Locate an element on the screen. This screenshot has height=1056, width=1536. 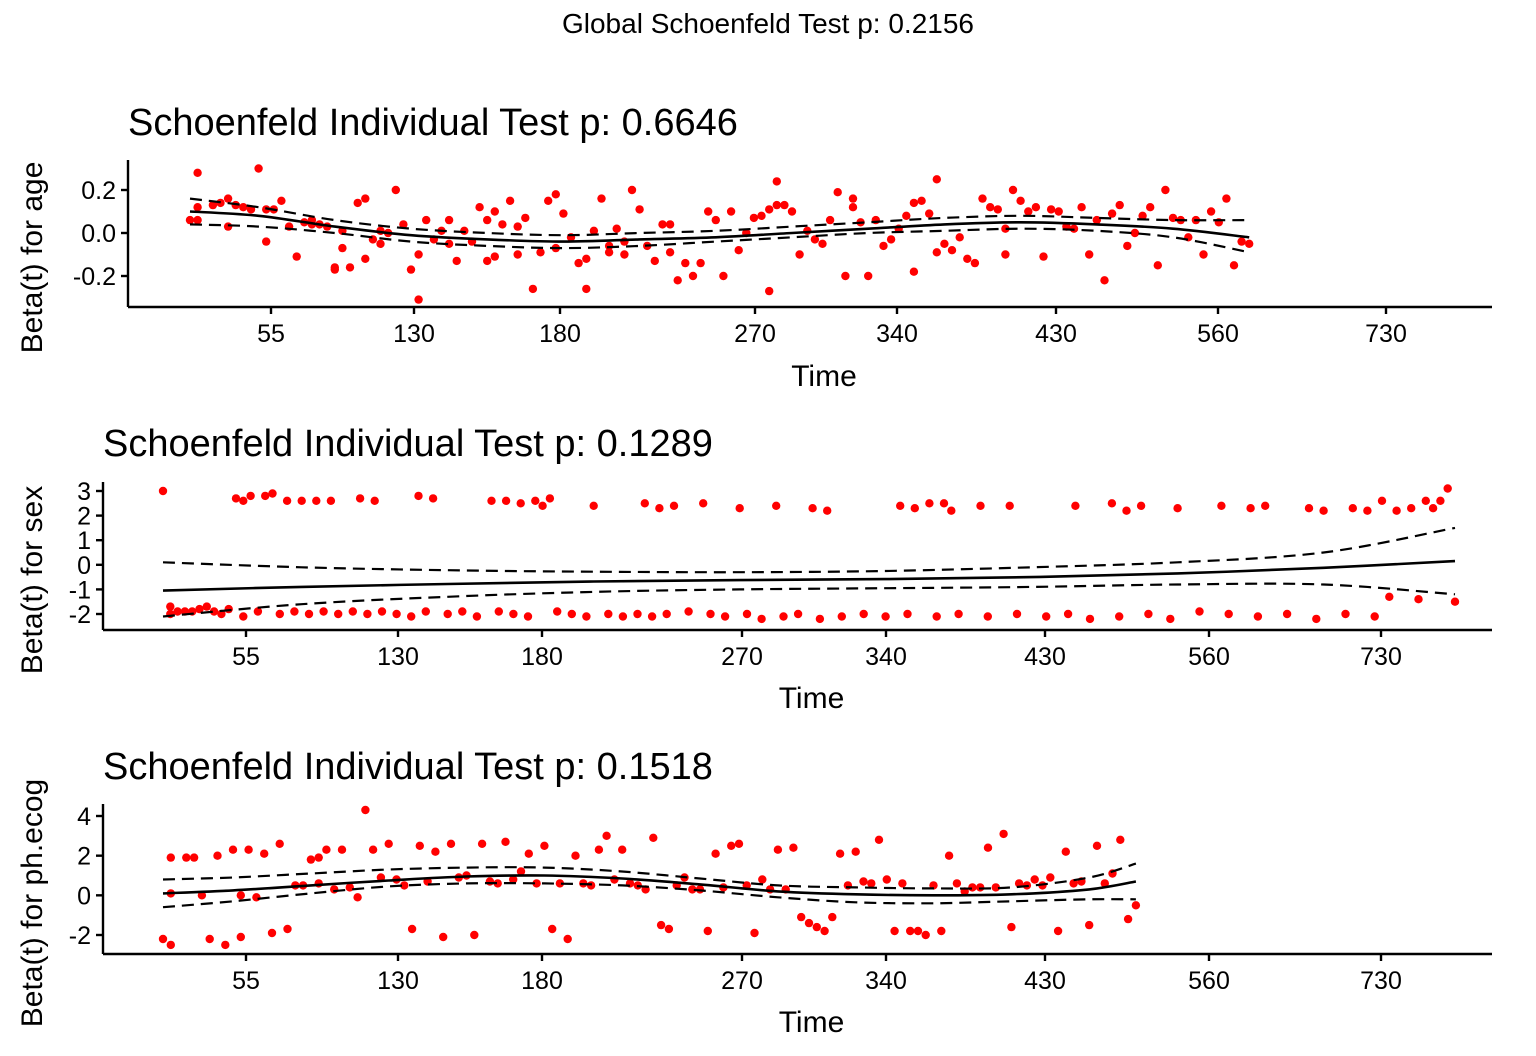
x-tick-label: 180 is located at coordinates (542, 981).